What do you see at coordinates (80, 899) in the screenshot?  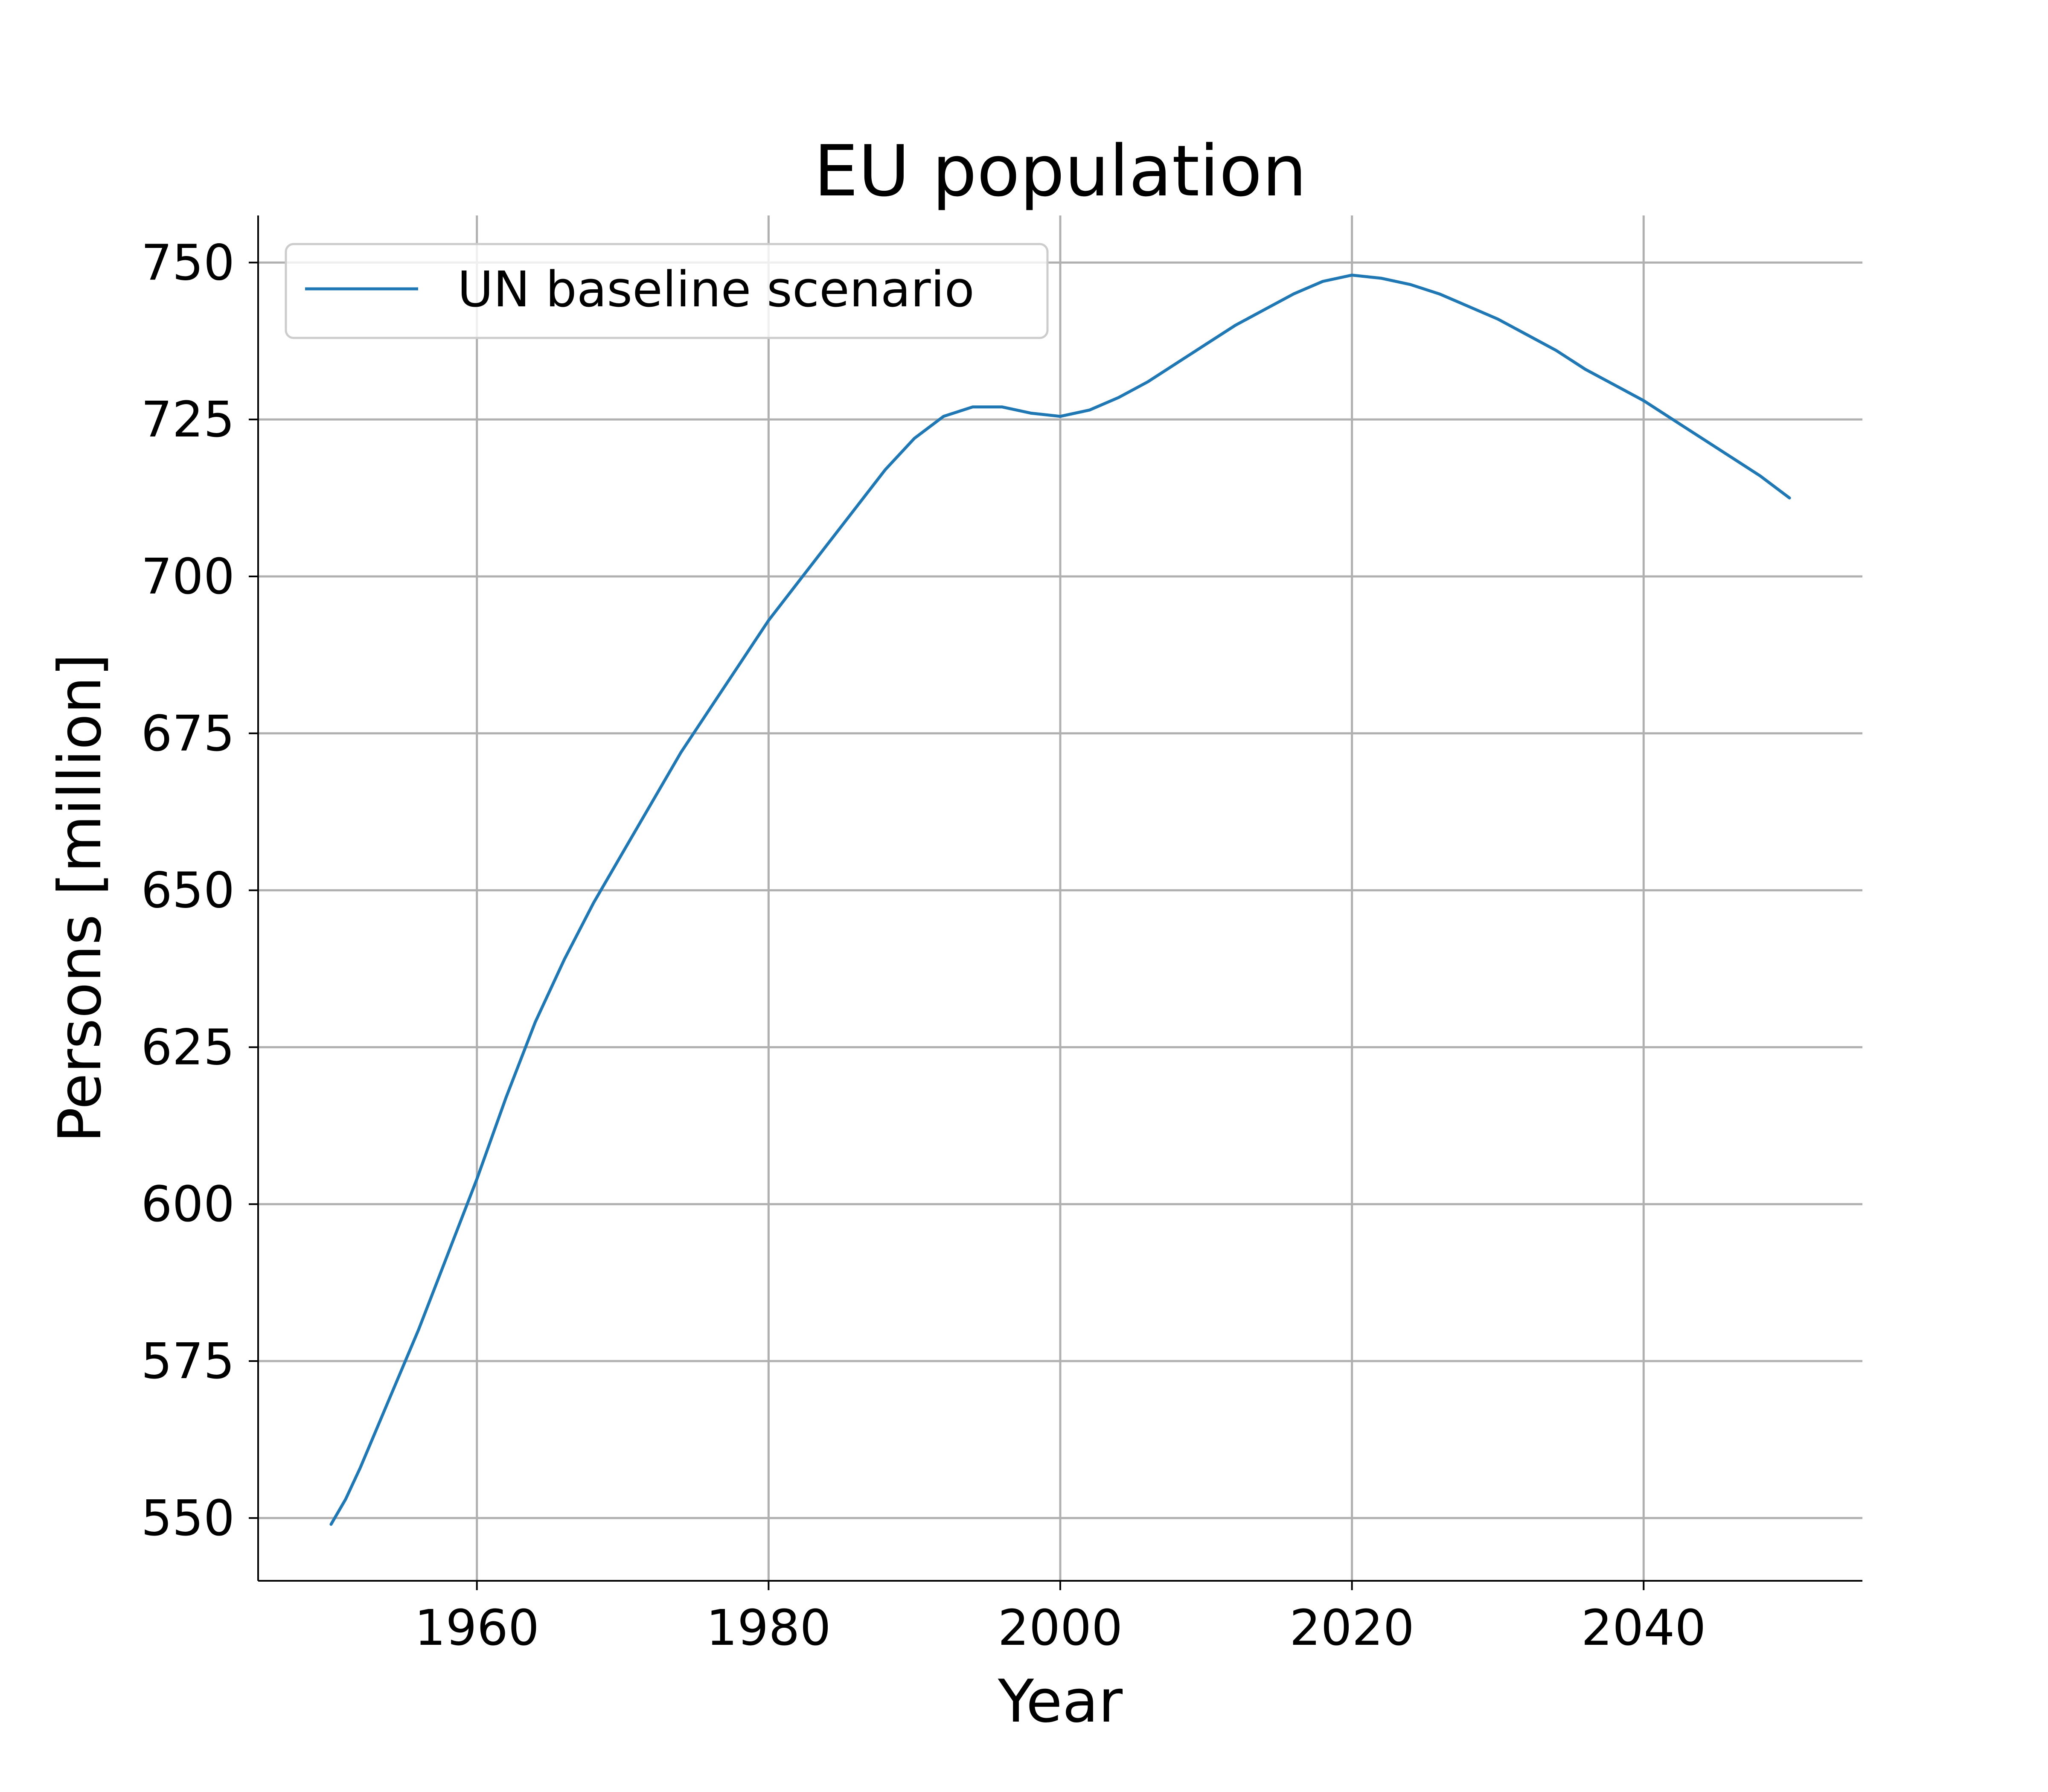 I see `y-axis-title: Persons [million]` at bounding box center [80, 899].